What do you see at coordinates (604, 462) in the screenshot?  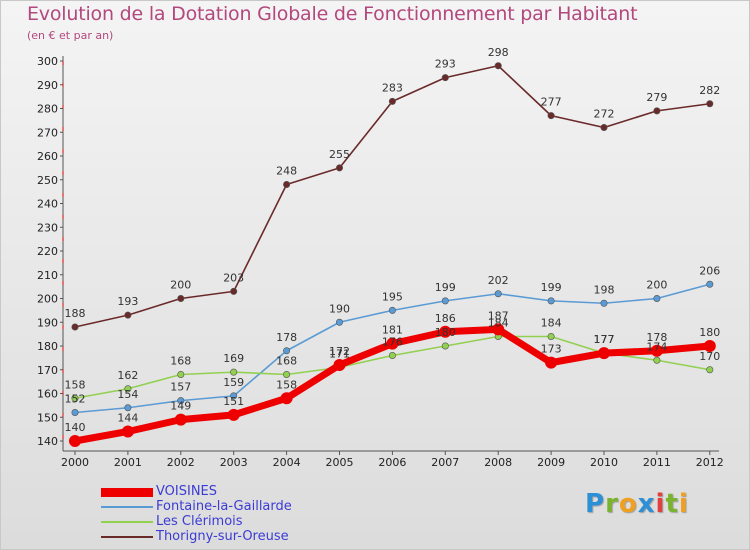 I see `x-tick-label: 2010` at bounding box center [604, 462].